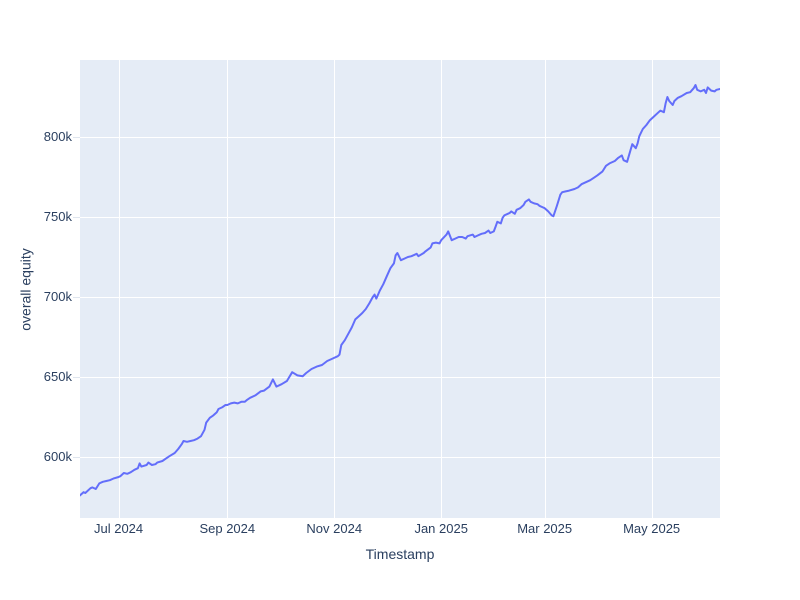 The image size is (800, 600). What do you see at coordinates (57, 296) in the screenshot?
I see `y-tick-label: 700k` at bounding box center [57, 296].